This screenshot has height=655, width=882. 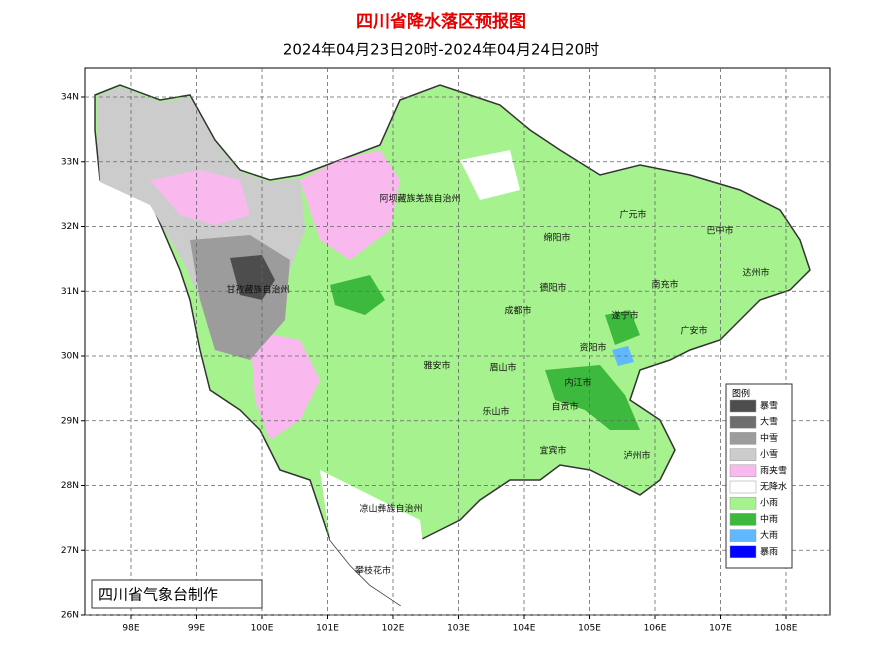 I want to click on subtitle: 2024年04月23日20时-2024年04月24日20时, so click(x=441, y=50).